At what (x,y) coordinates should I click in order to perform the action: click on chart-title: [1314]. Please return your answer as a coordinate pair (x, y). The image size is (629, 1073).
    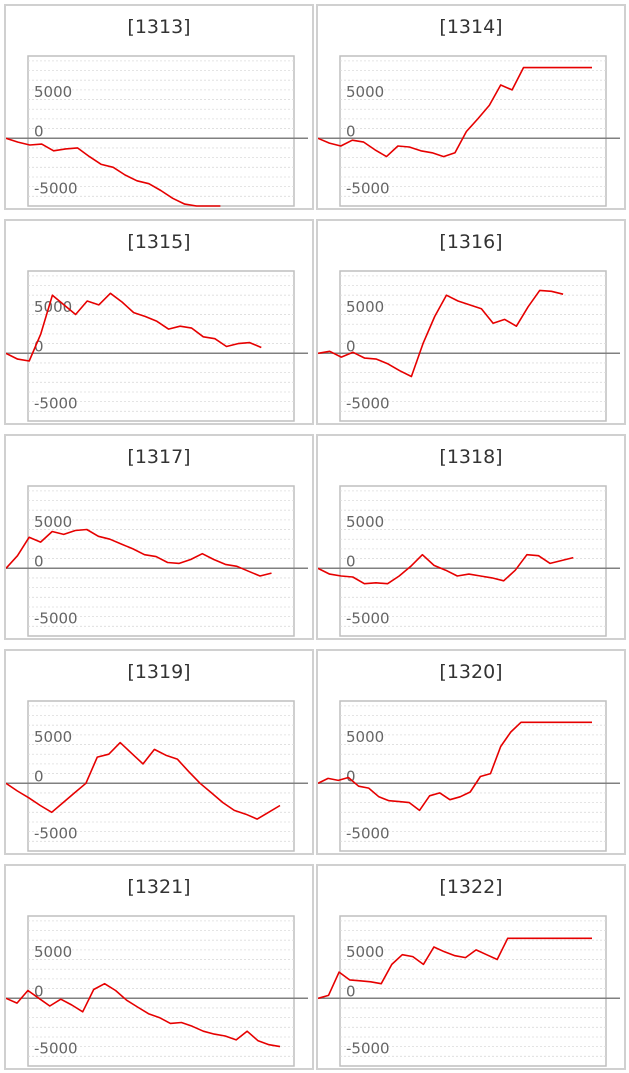
    Looking at the image, I should click on (471, 27).